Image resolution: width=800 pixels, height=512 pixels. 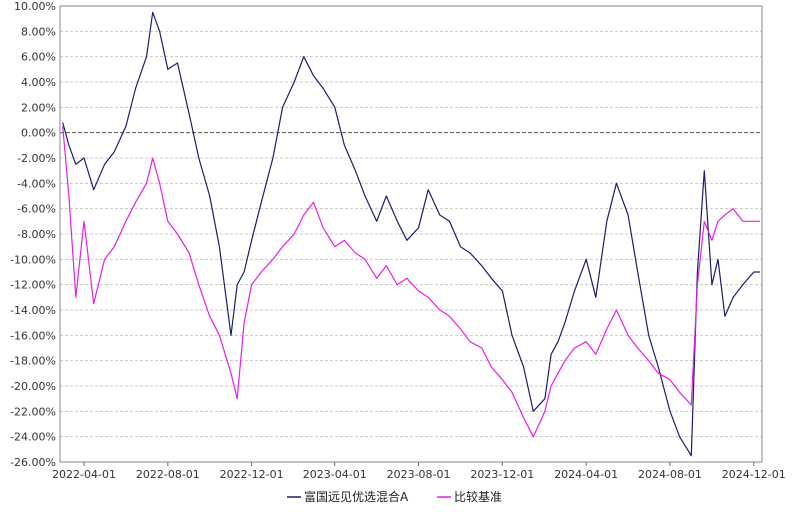 I want to click on y-tick-label: -6.00%, so click(x=36, y=209).